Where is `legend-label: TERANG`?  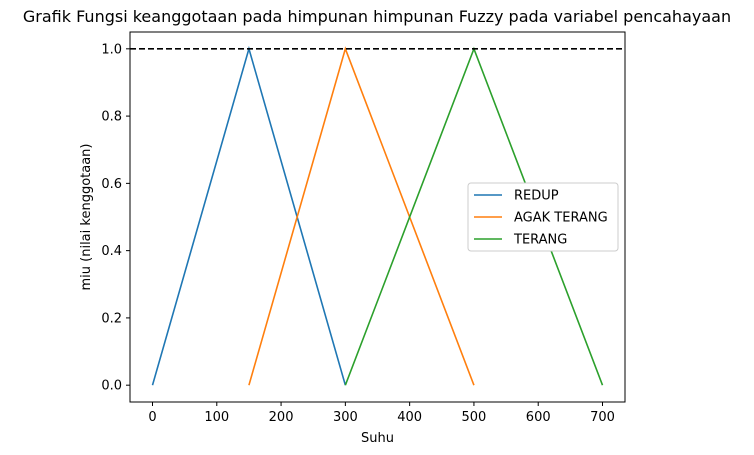
legend-label: TERANG is located at coordinates (540, 240).